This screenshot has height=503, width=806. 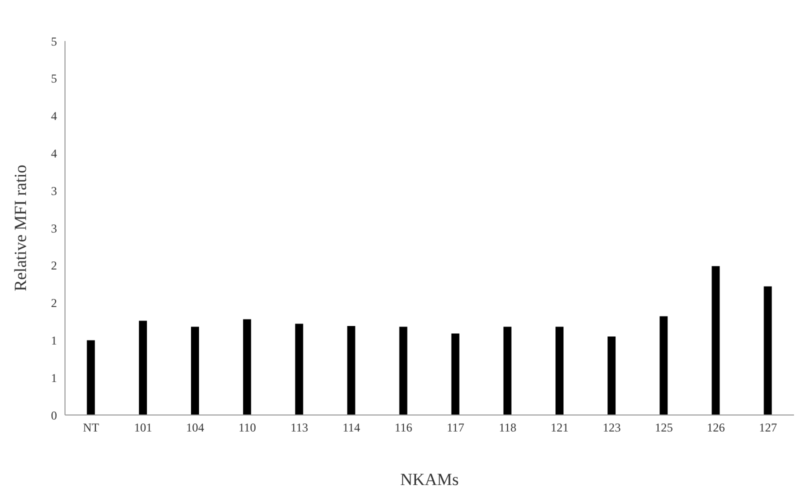 I want to click on x-tick-label: 110, so click(x=247, y=427).